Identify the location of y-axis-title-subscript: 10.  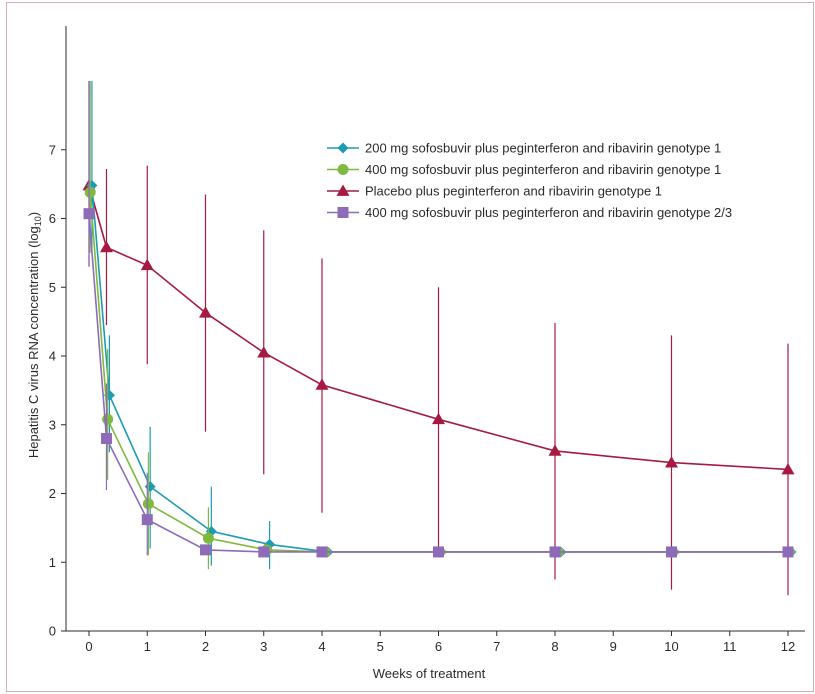
(38, 221).